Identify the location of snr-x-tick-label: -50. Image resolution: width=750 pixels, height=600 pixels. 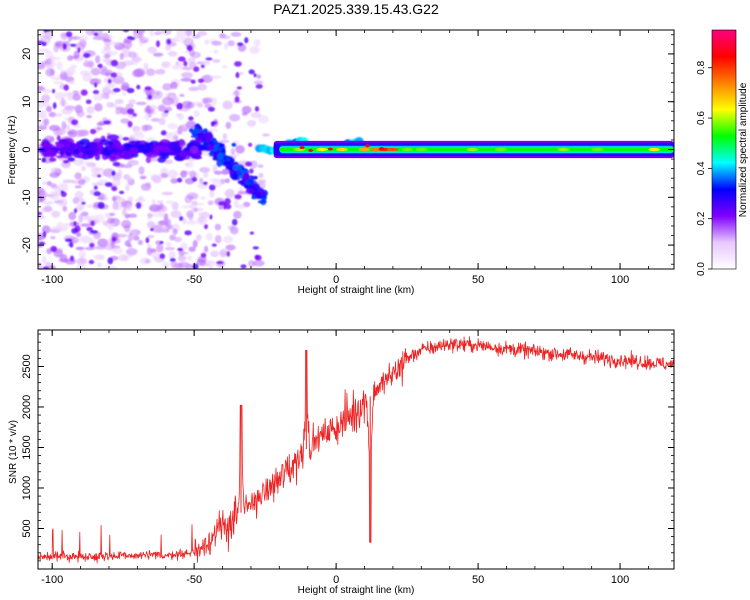
(194, 580).